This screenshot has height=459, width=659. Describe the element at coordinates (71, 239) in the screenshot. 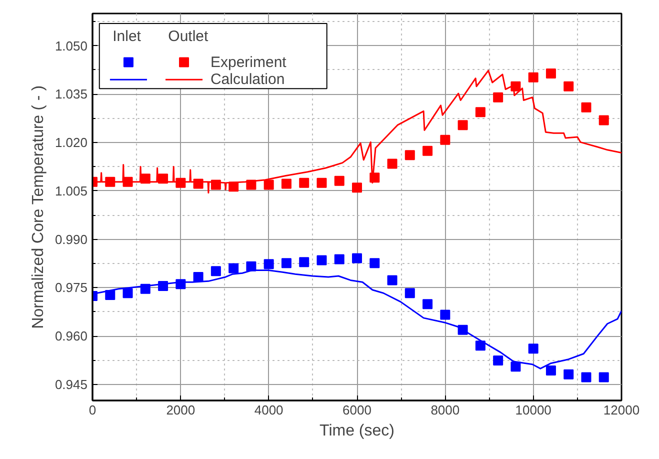

I see `y-tick-label: 0.990` at that location.